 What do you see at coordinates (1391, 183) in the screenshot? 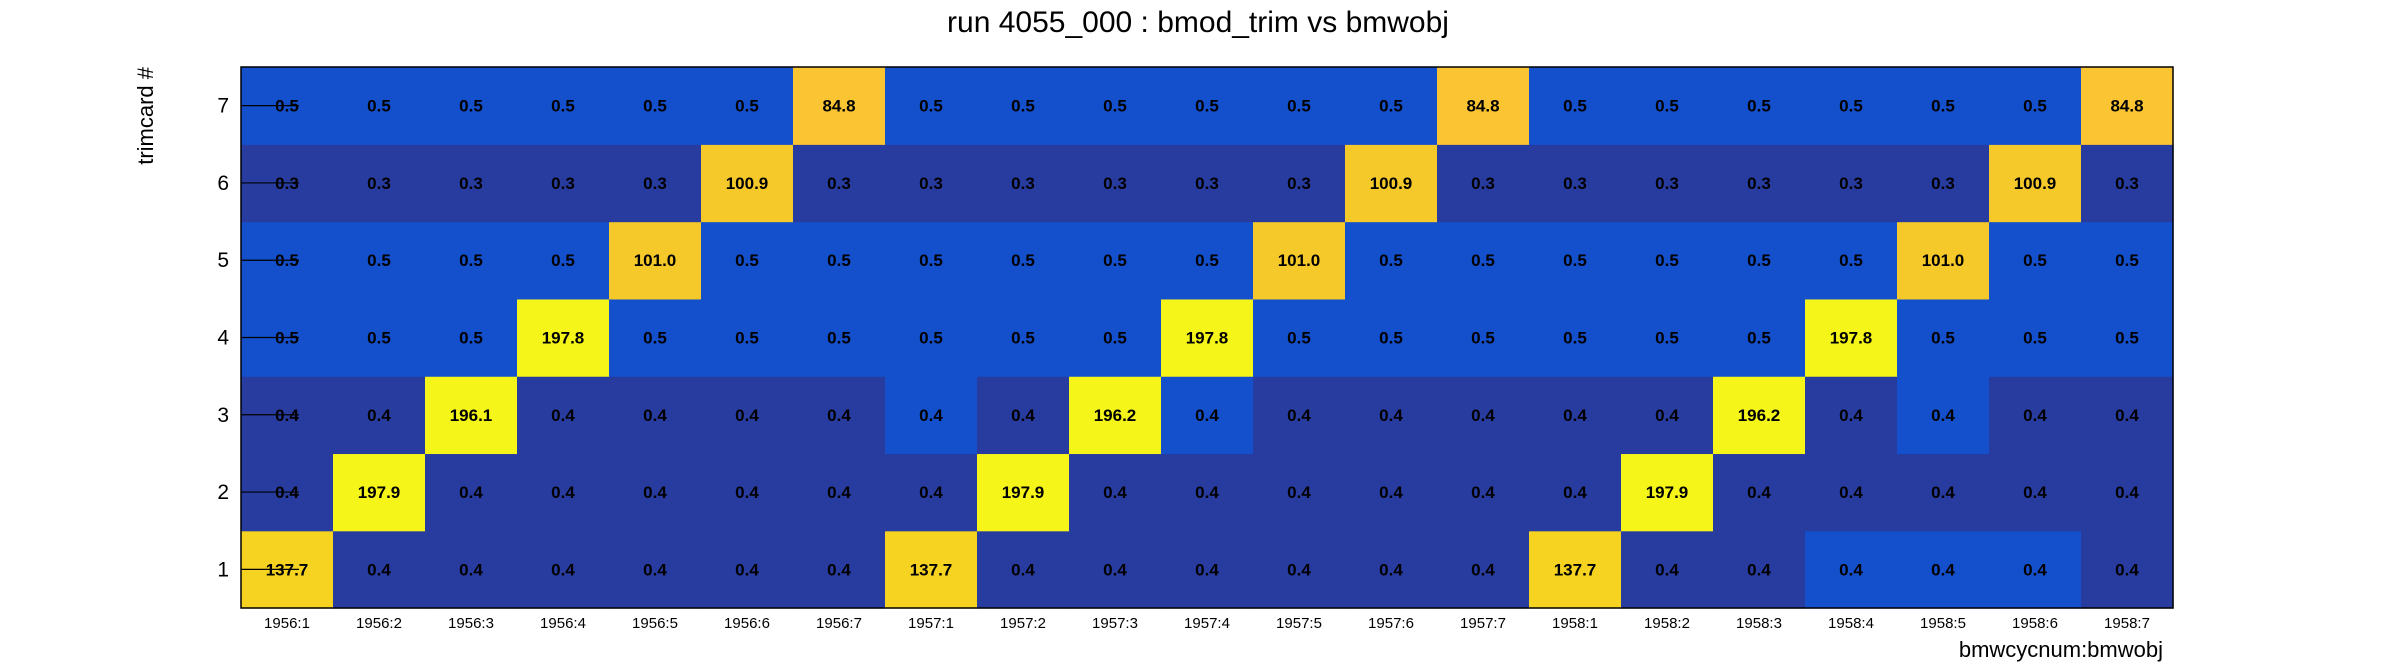
I see `cell-value-label: 100.9` at bounding box center [1391, 183].